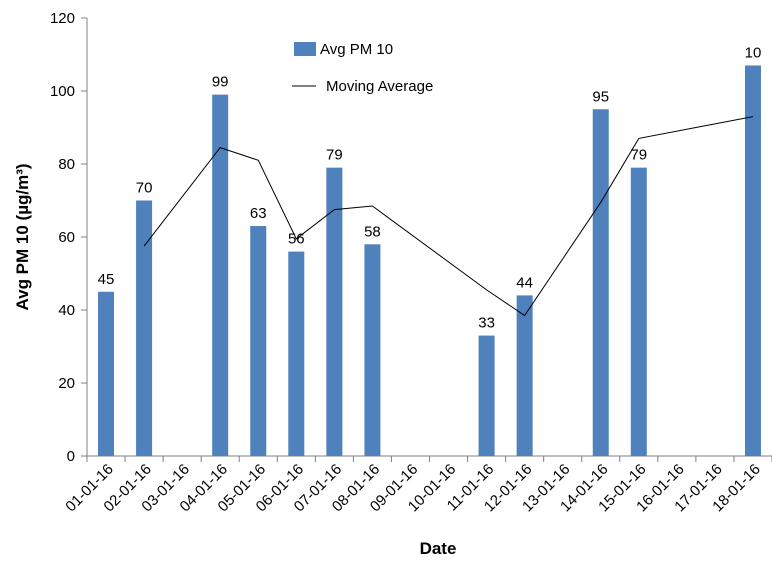  Describe the element at coordinates (66, 164) in the screenshot. I see `y-tick-label: 80` at that location.